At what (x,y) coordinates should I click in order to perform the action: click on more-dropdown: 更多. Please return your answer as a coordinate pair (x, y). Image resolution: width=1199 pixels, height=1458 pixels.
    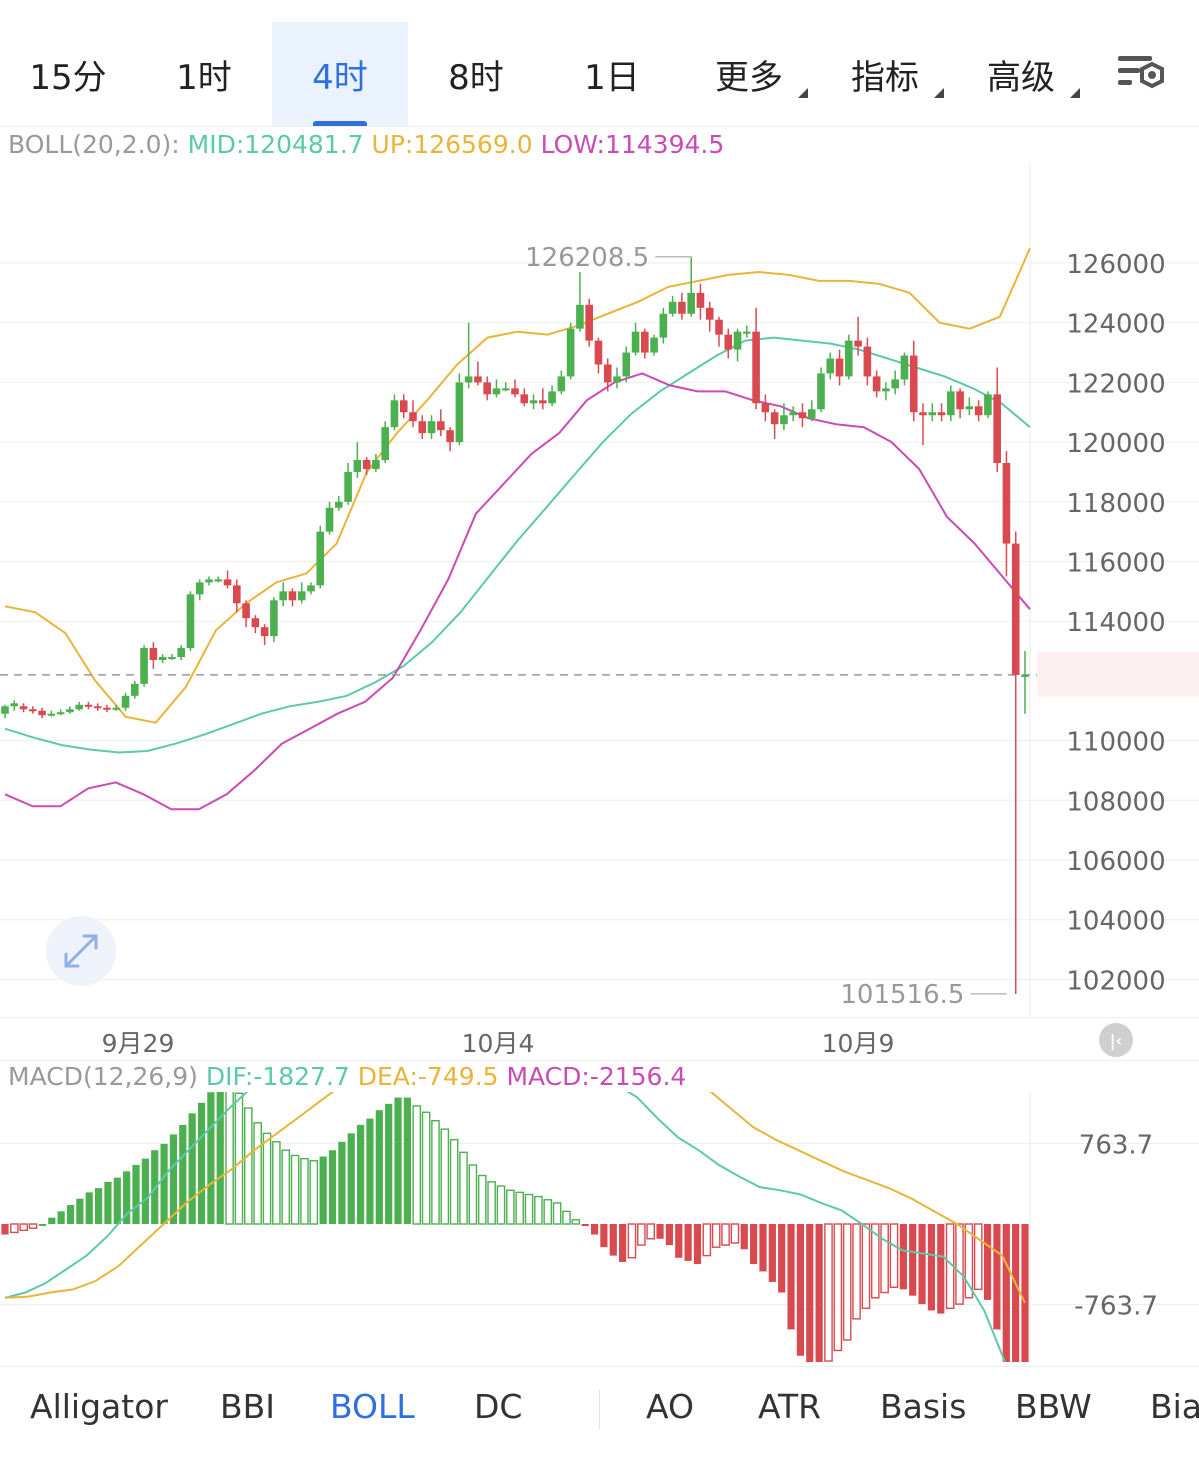
    Looking at the image, I should click on (749, 74).